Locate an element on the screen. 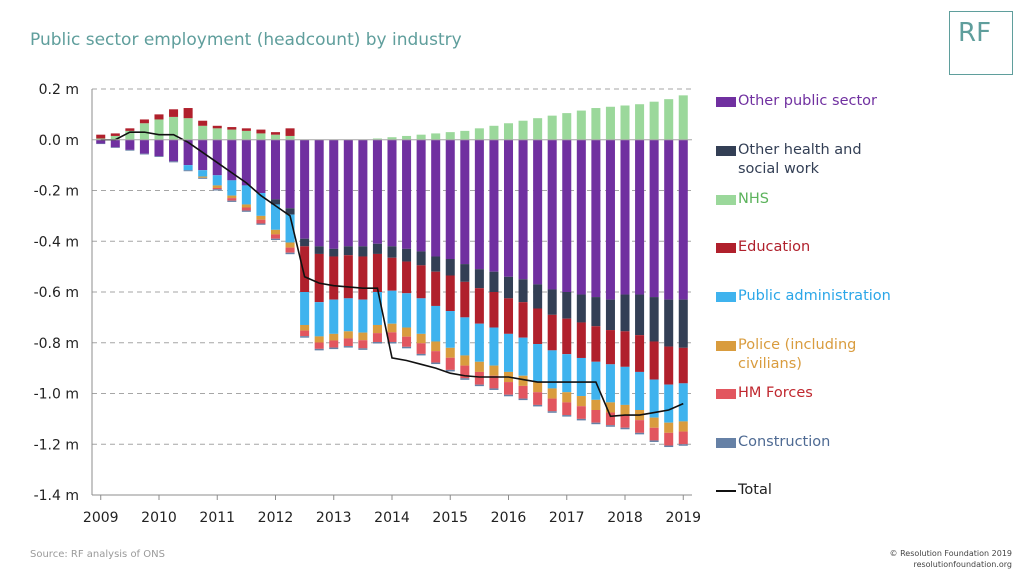 The width and height of the screenshot is (1024, 576). legend-label: HM Forces is located at coordinates (775, 393).